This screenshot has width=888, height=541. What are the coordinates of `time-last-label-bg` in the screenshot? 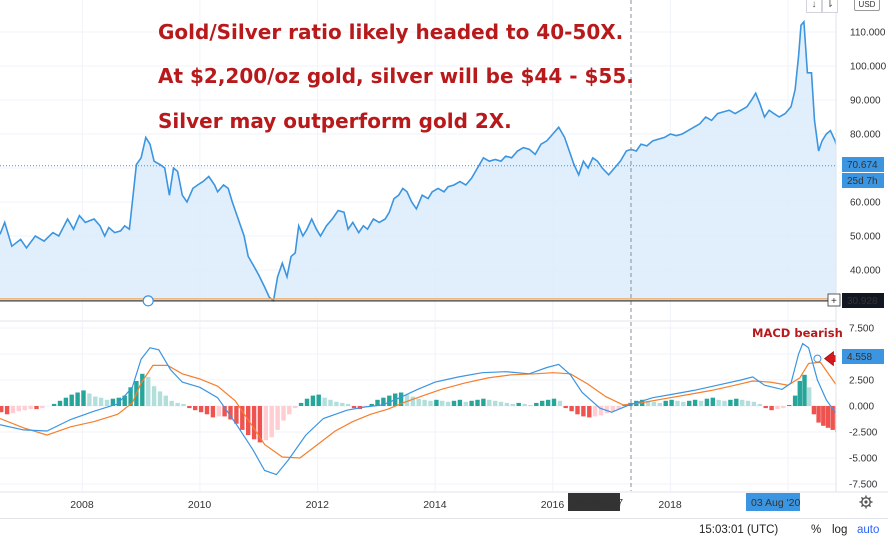 It's located at (773, 502).